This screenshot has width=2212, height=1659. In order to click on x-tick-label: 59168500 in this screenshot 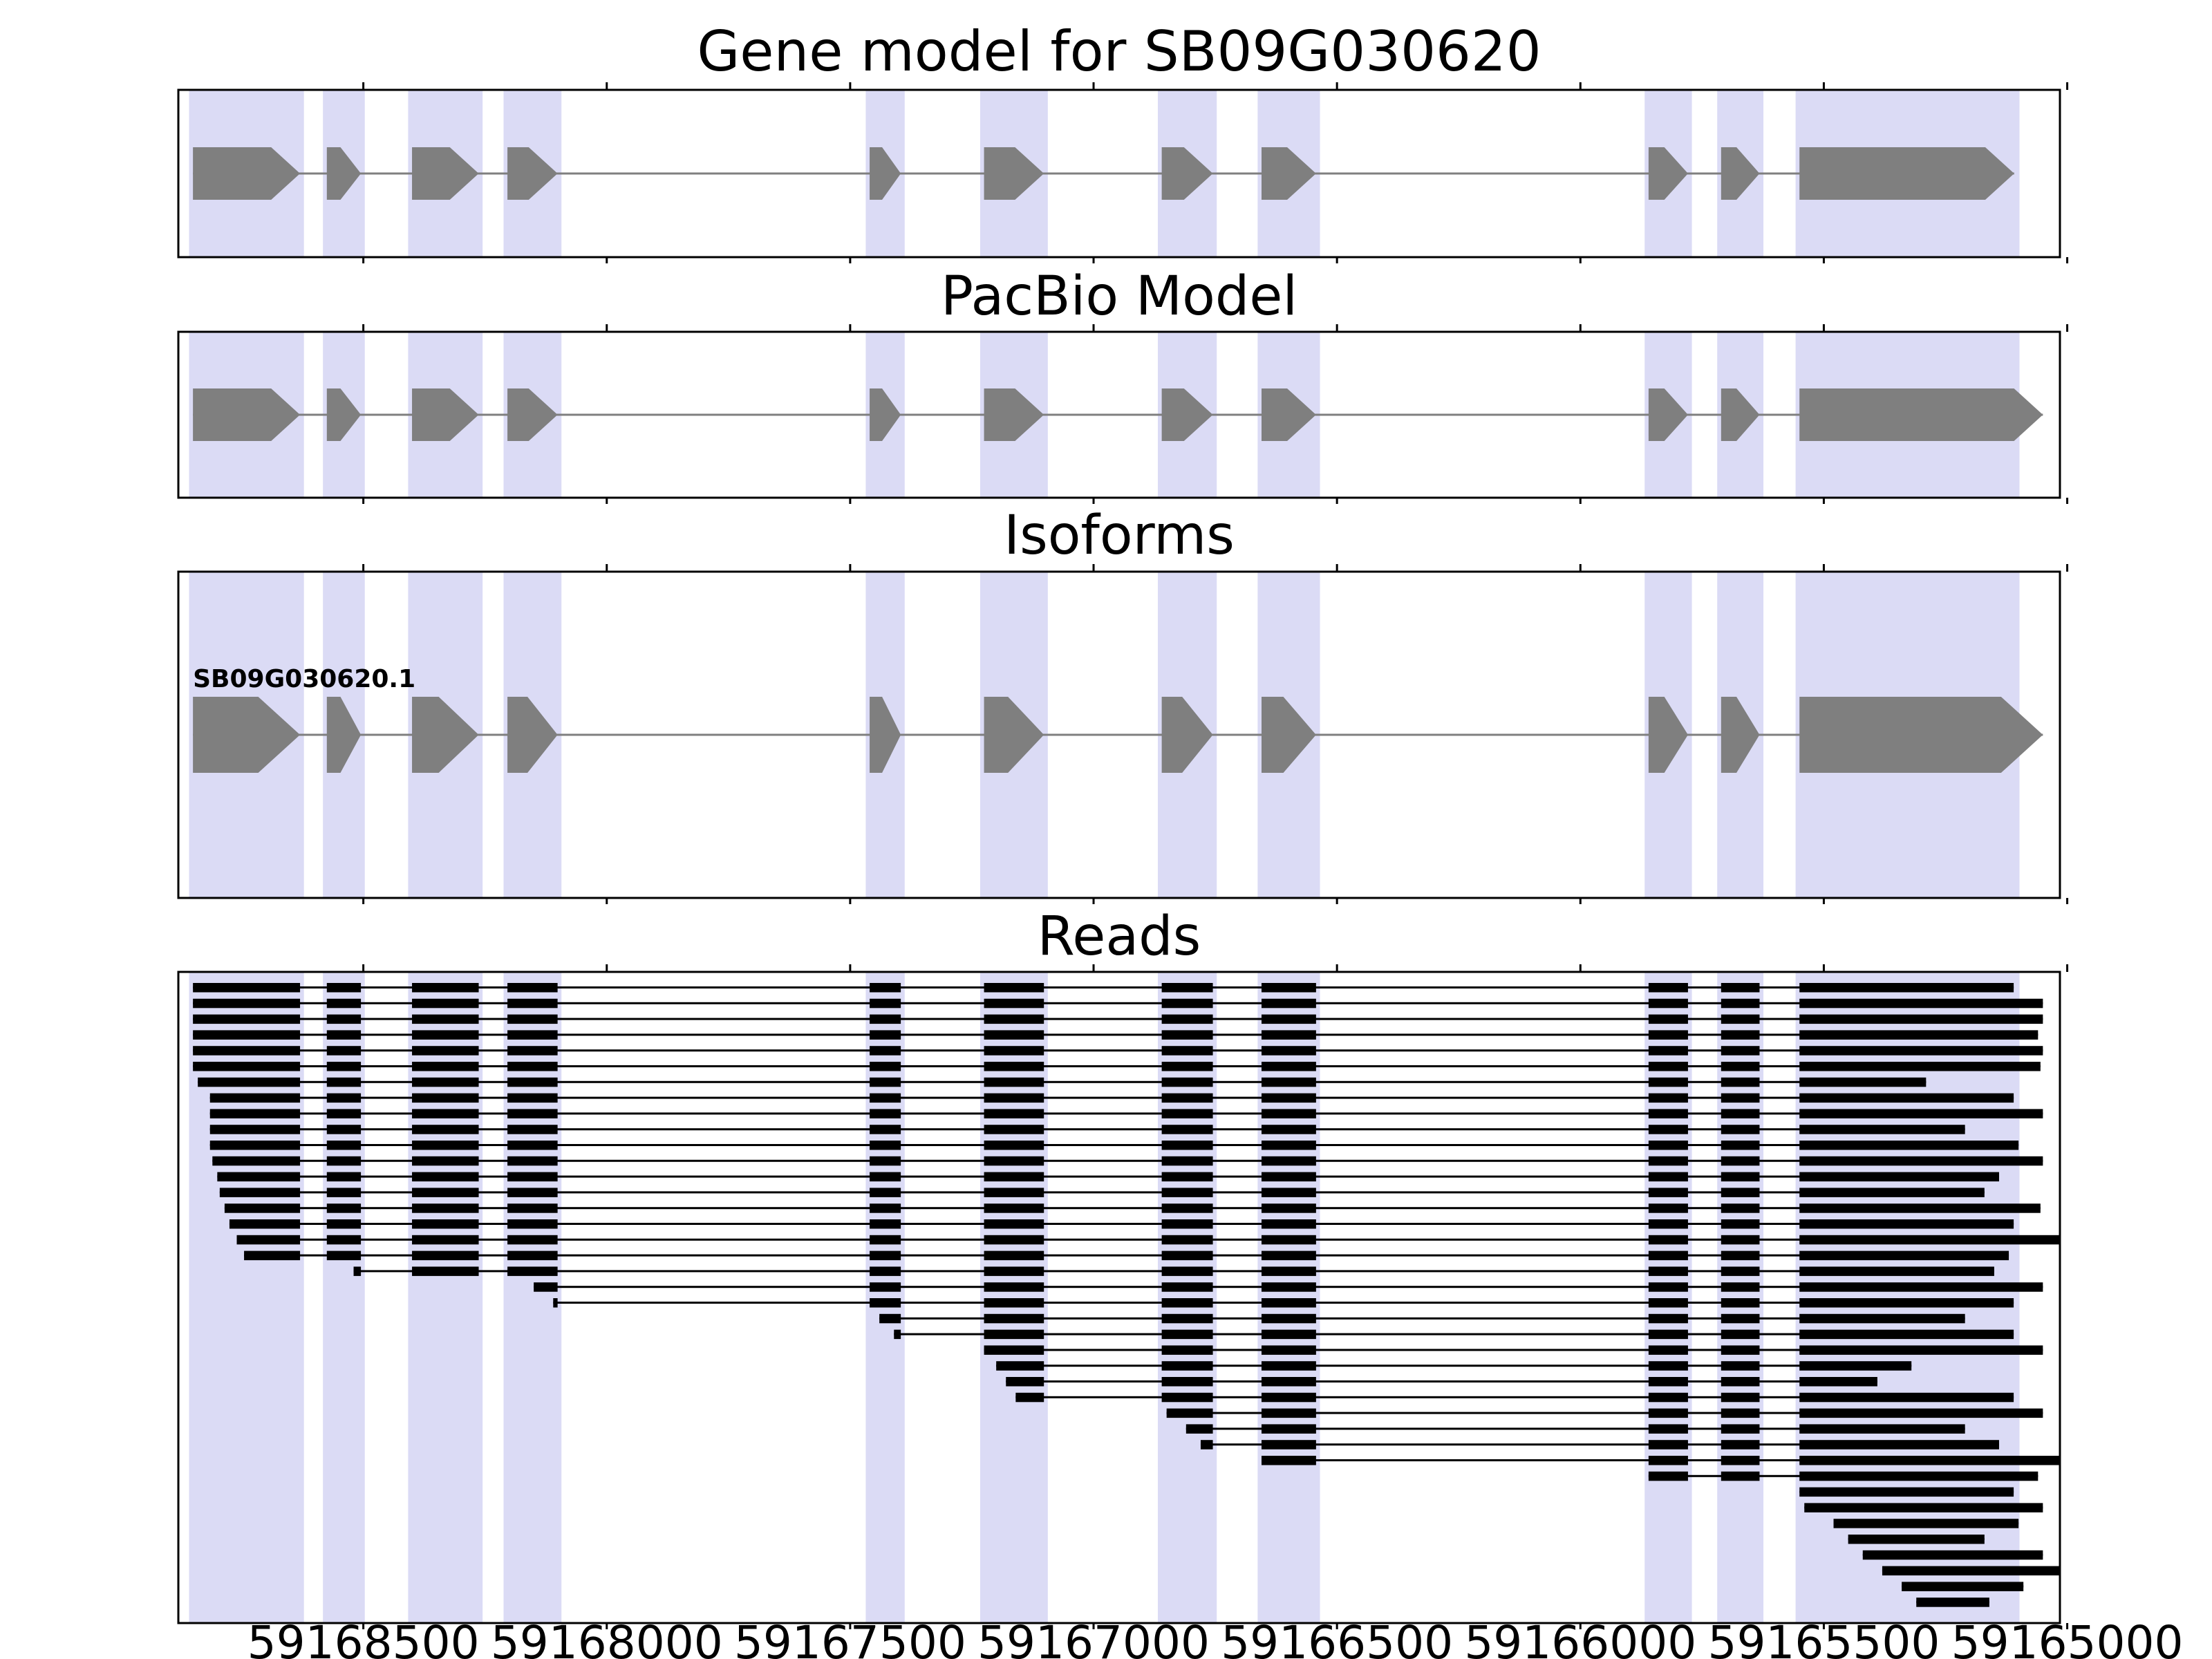, I will do `click(364, 1638)`.